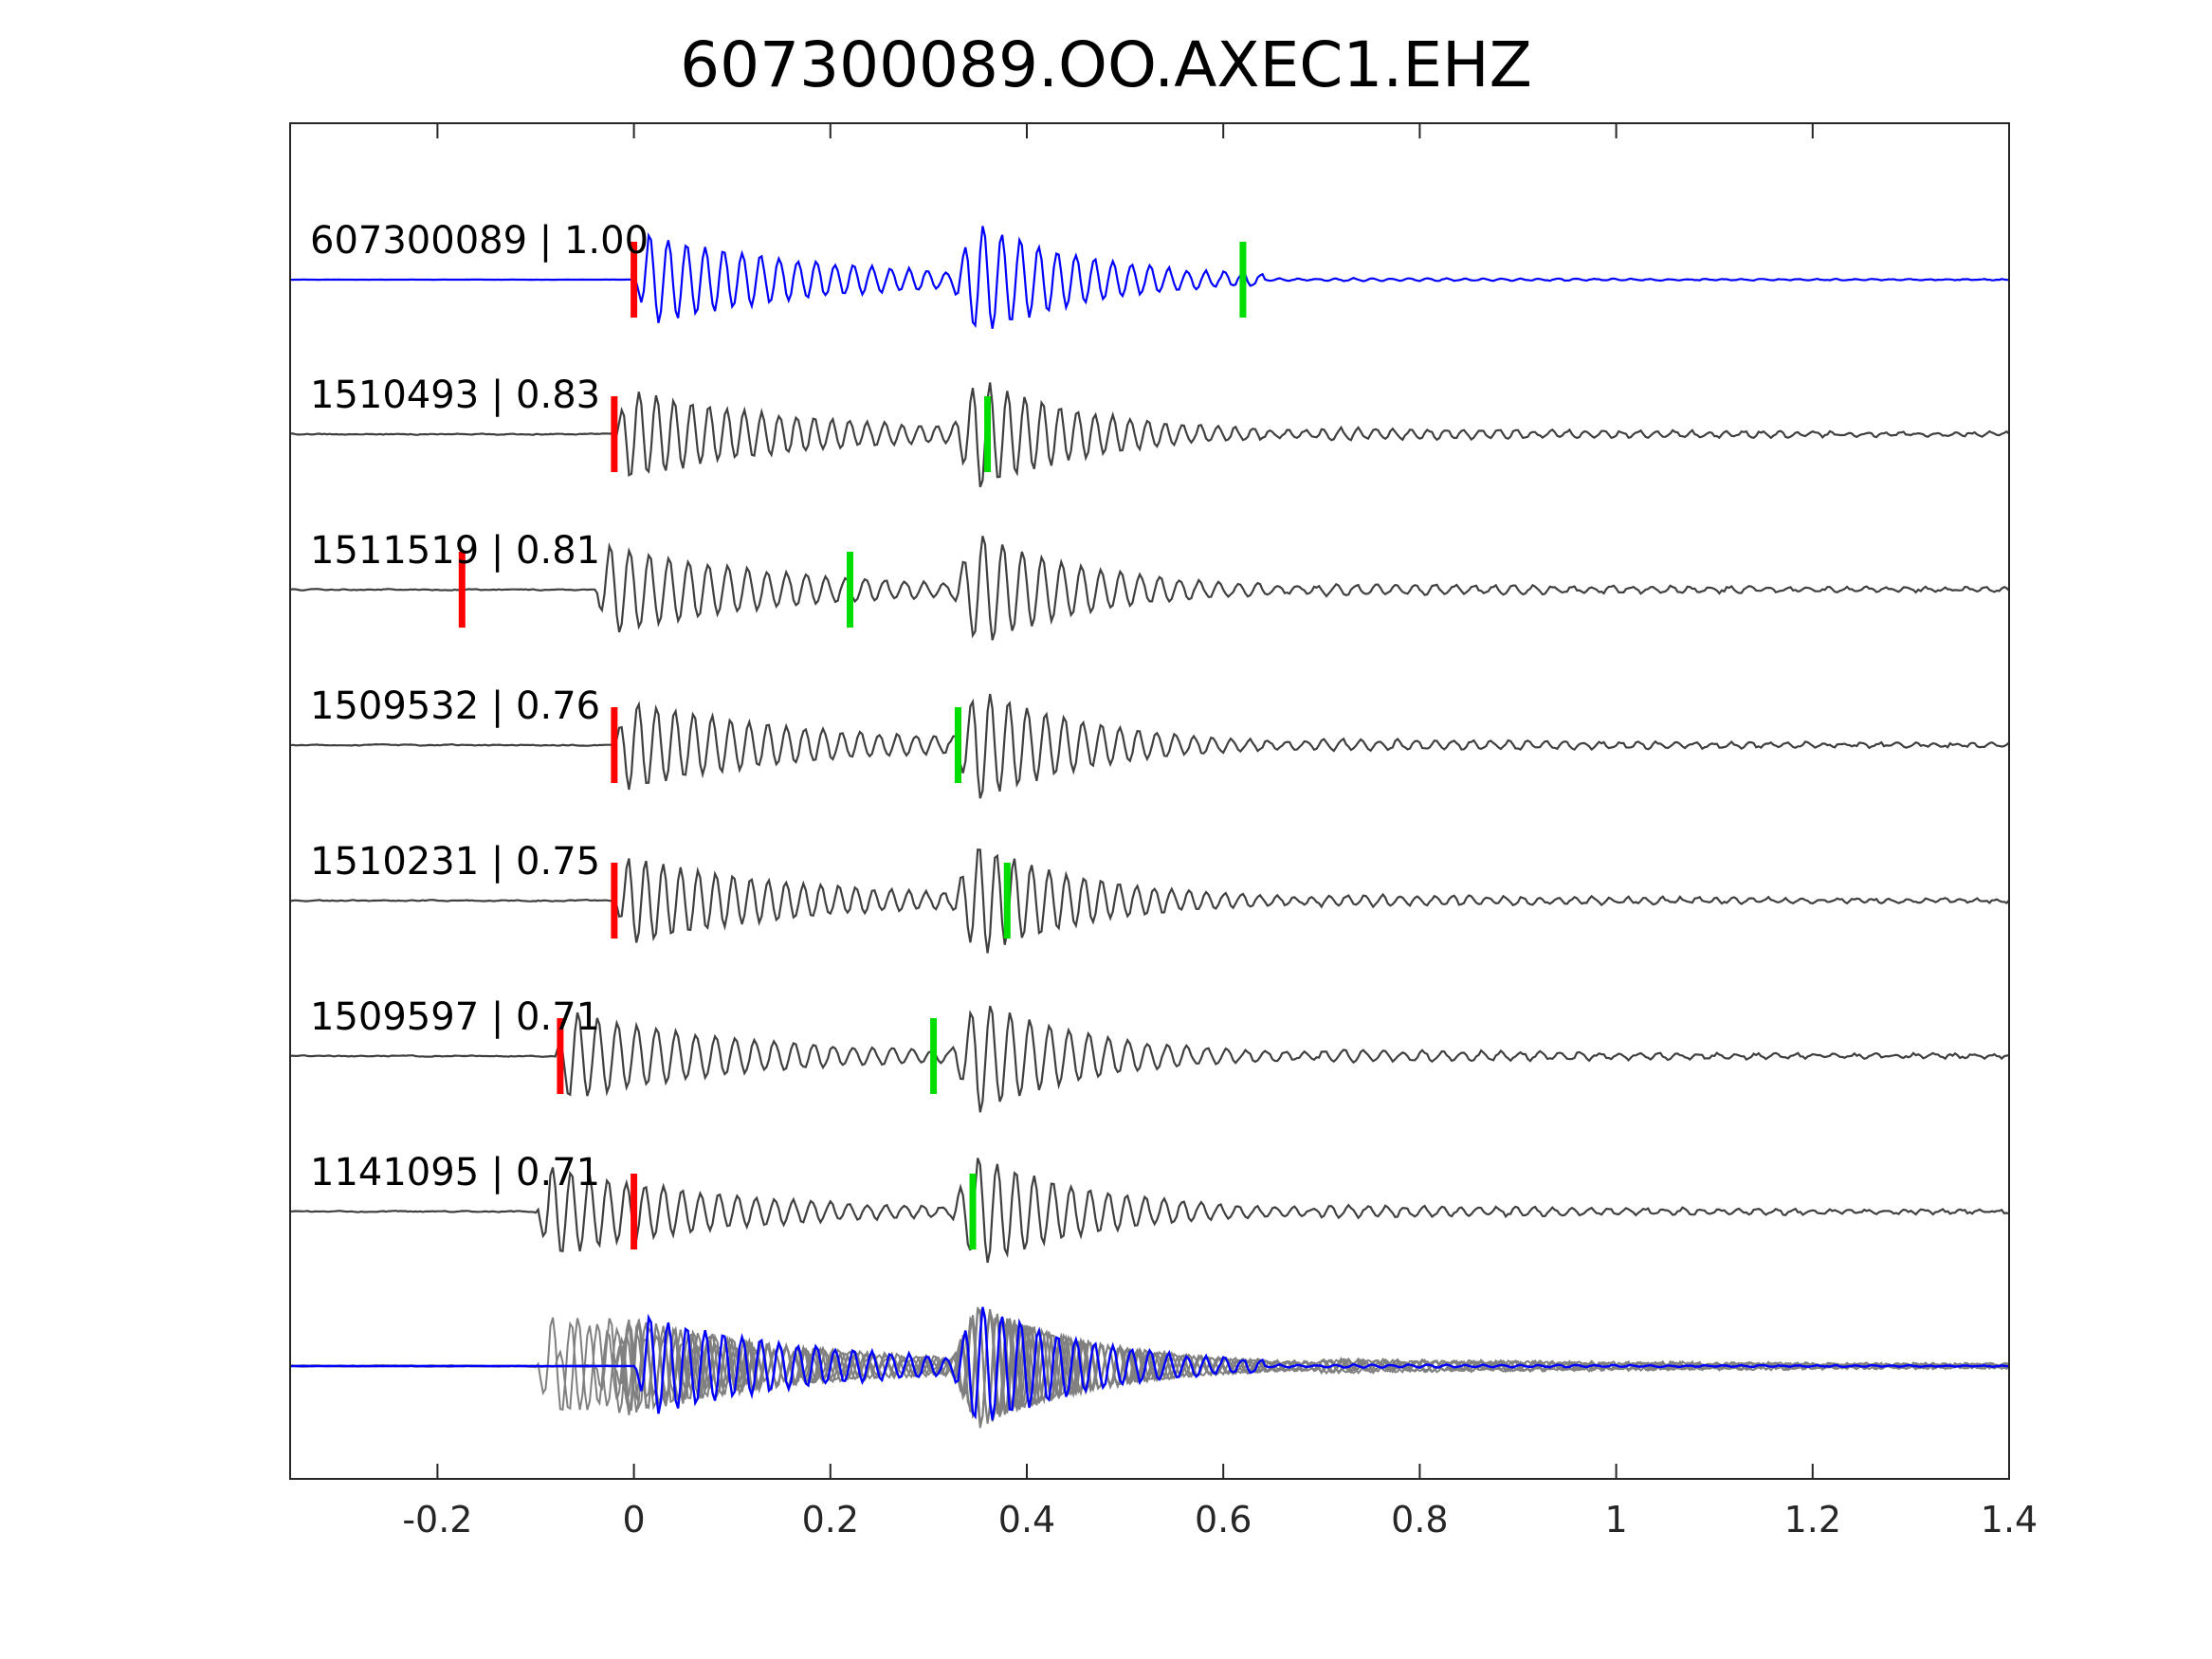 Image resolution: width=2212 pixels, height=1659 pixels. What do you see at coordinates (1812, 1519) in the screenshot?
I see `x-tick-label: 1.2` at bounding box center [1812, 1519].